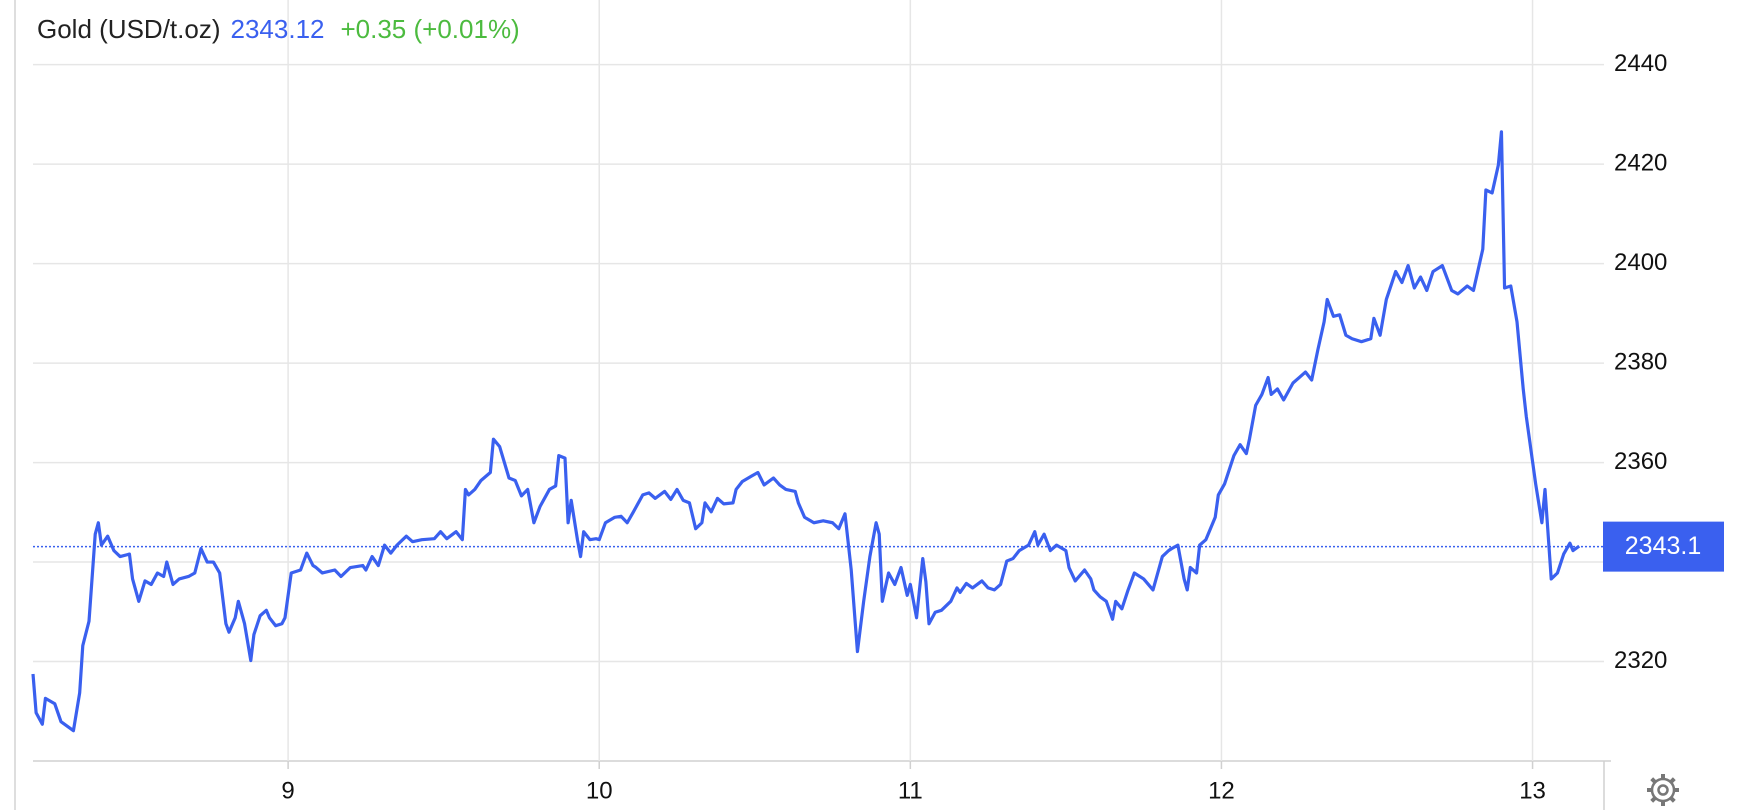 The height and width of the screenshot is (810, 1742). What do you see at coordinates (1640, 262) in the screenshot?
I see `y-tick-label: 2400` at bounding box center [1640, 262].